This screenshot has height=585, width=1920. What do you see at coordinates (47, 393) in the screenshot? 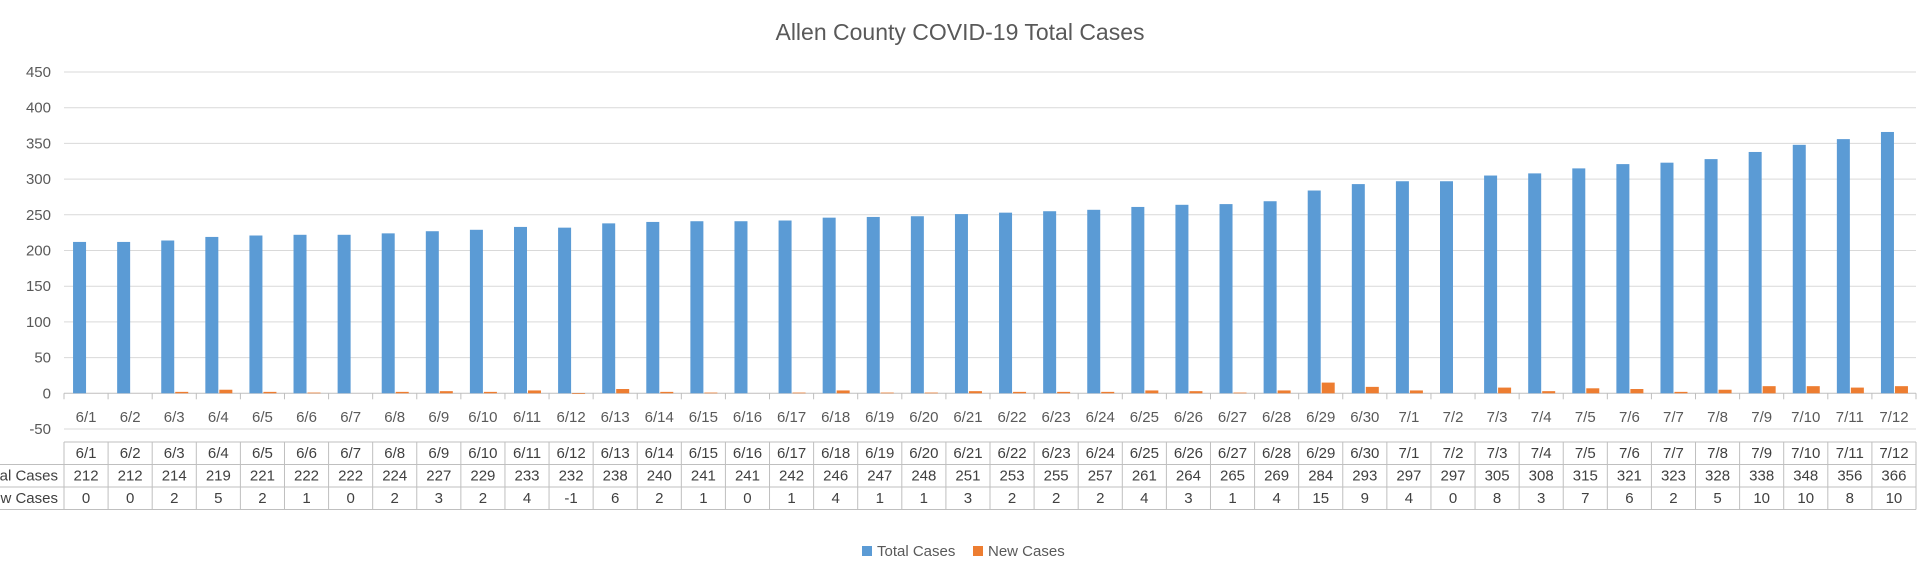
I see `y-tick-label: 0` at bounding box center [47, 393].